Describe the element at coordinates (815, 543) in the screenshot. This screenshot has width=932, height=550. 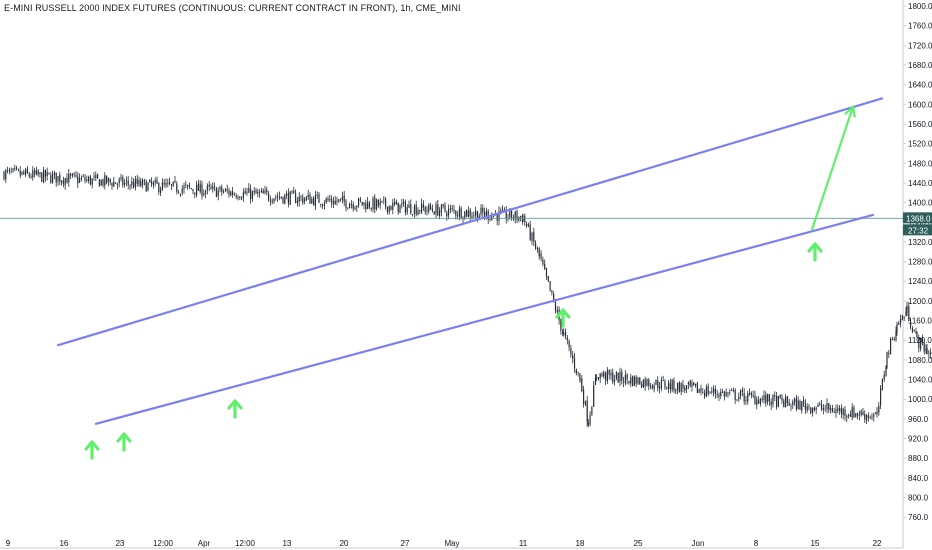
I see `x-tick-label: 15` at that location.